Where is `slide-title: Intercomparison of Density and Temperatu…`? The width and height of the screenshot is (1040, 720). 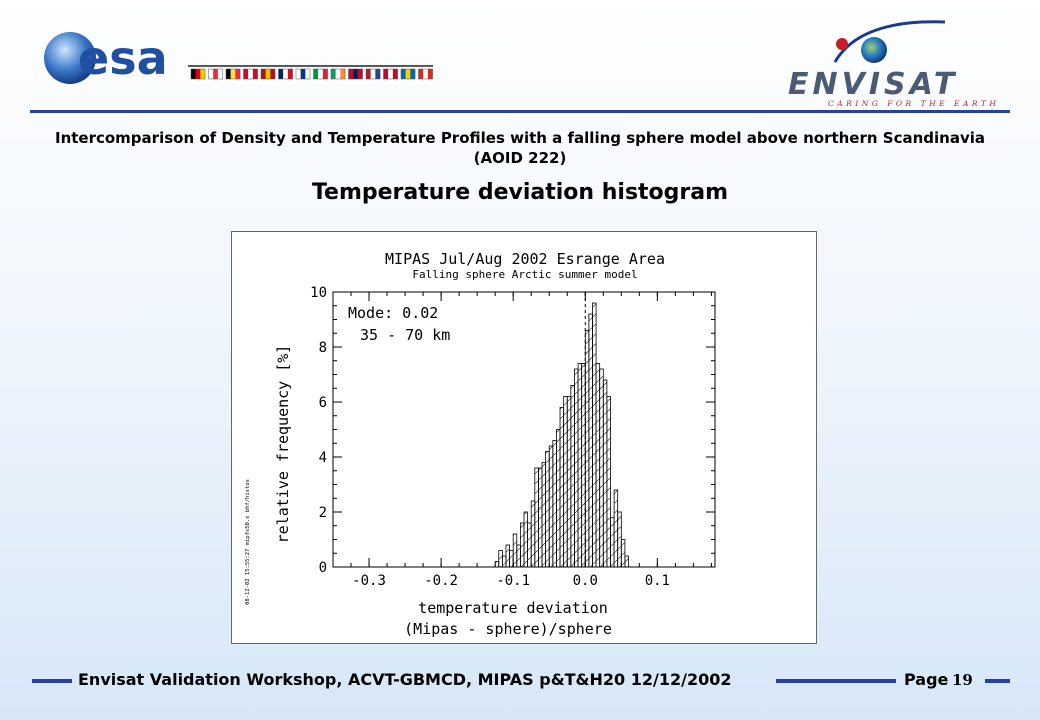
slide-title: Intercomparison of Density and Temperatu… is located at coordinates (519, 148).